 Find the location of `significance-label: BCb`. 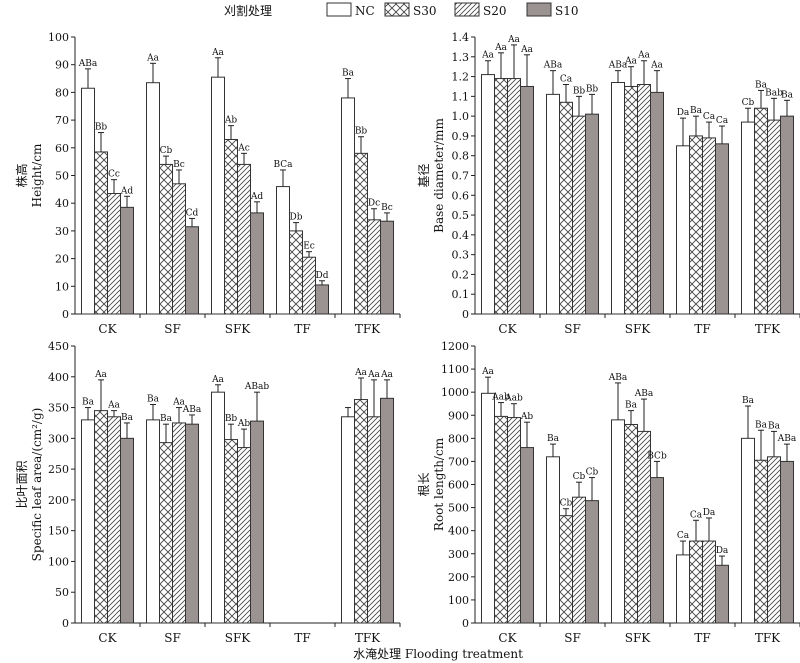

significance-label: BCb is located at coordinates (657, 456).